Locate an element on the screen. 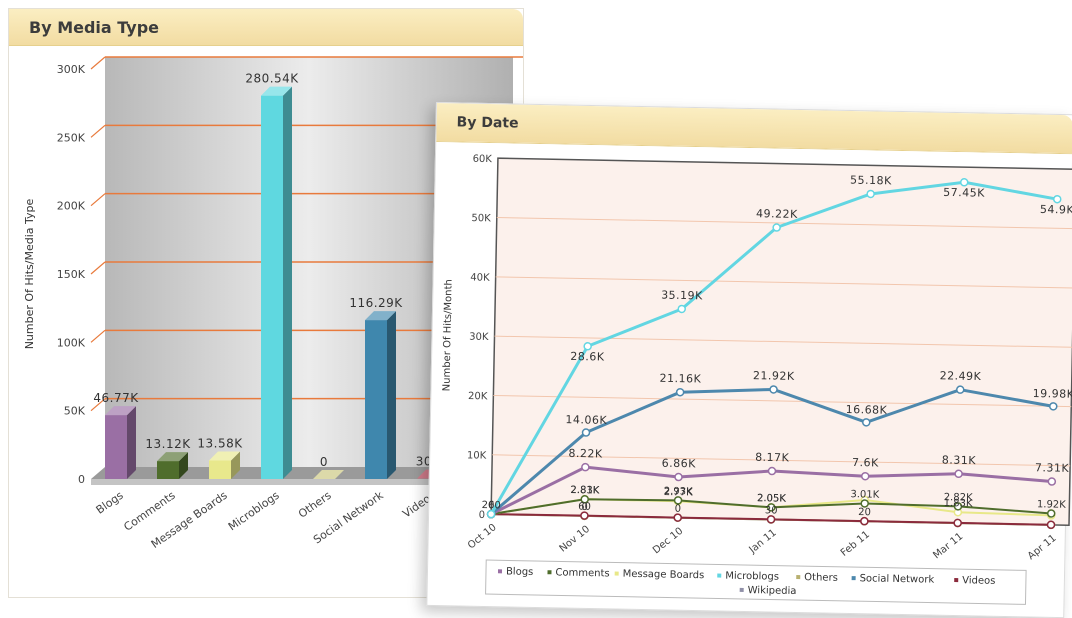 The width and height of the screenshot is (1072, 618). point-value-label: 28.6K is located at coordinates (587, 357).